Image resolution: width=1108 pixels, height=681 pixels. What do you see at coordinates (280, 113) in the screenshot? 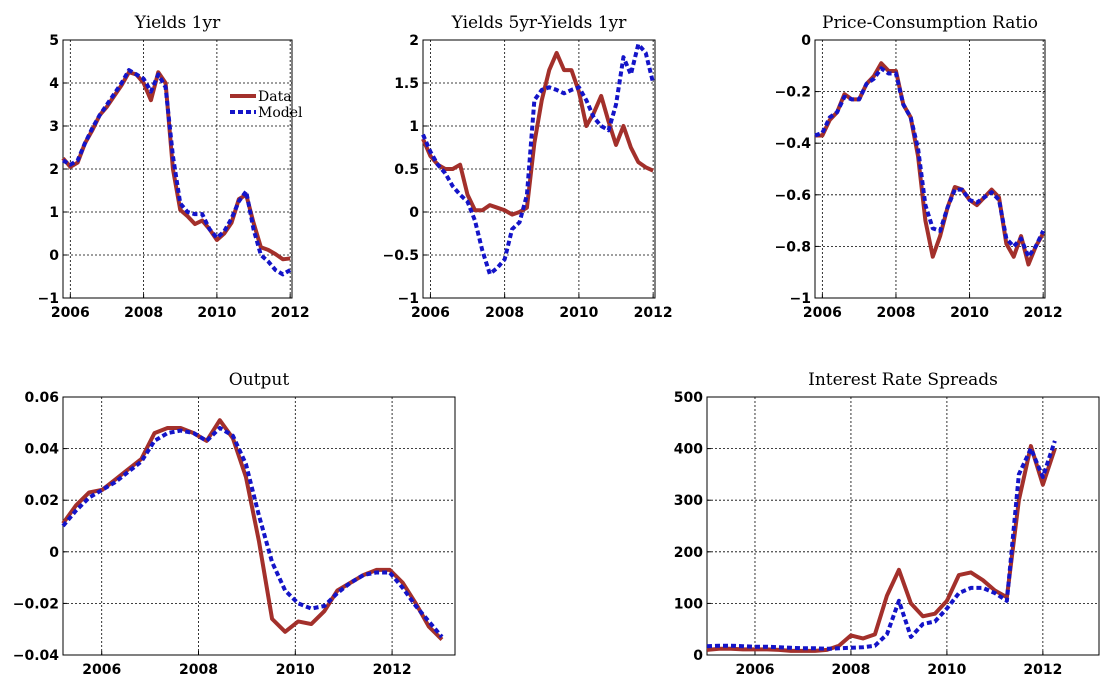
I see `legend-label: Model` at bounding box center [280, 113].